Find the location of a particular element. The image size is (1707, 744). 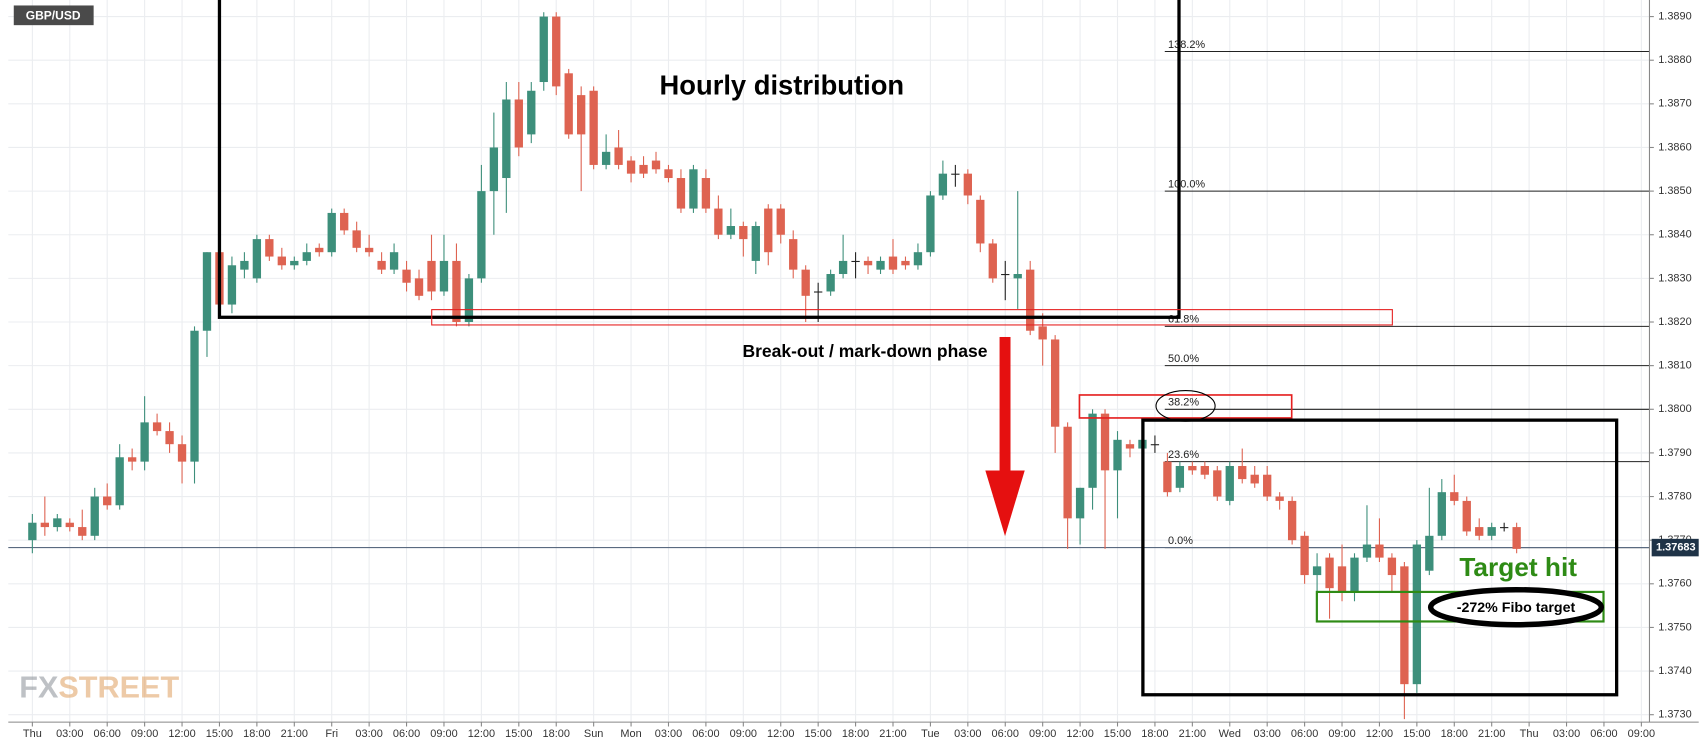

y-axis-band is located at coordinates (1674, 372).